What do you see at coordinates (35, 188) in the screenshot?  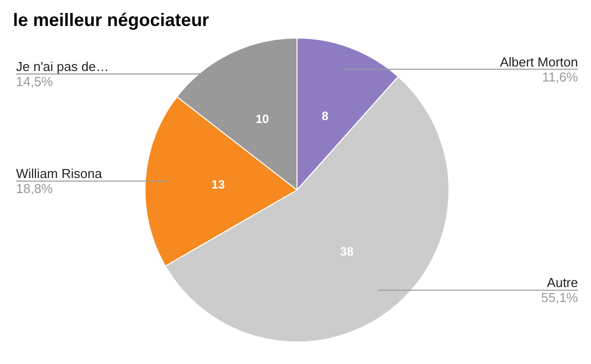 I see `text: 18,8%` at bounding box center [35, 188].